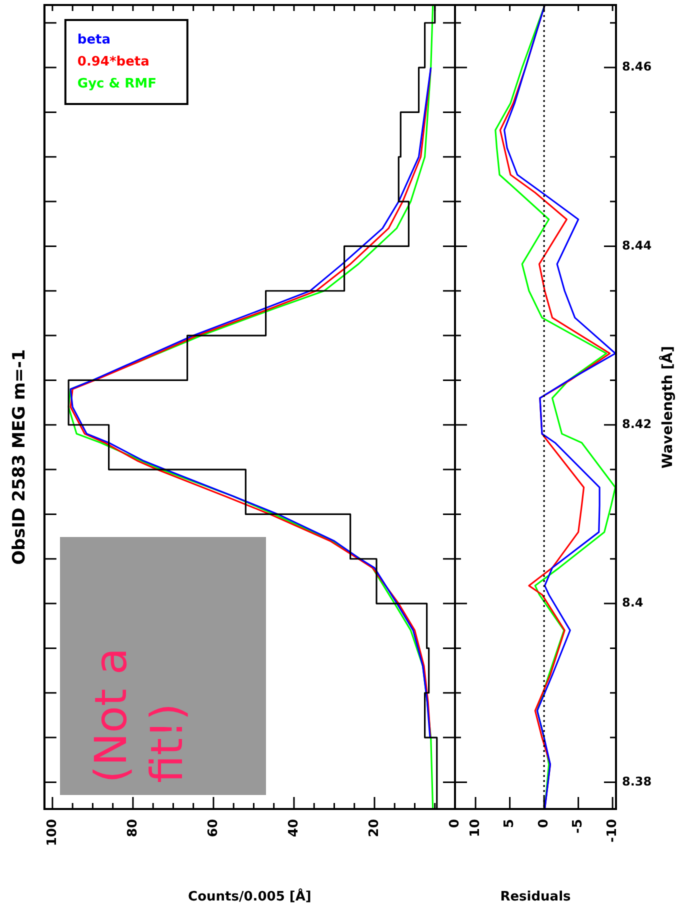  Describe the element at coordinates (633, 603) in the screenshot. I see `y-tick-label: 8.4` at that location.